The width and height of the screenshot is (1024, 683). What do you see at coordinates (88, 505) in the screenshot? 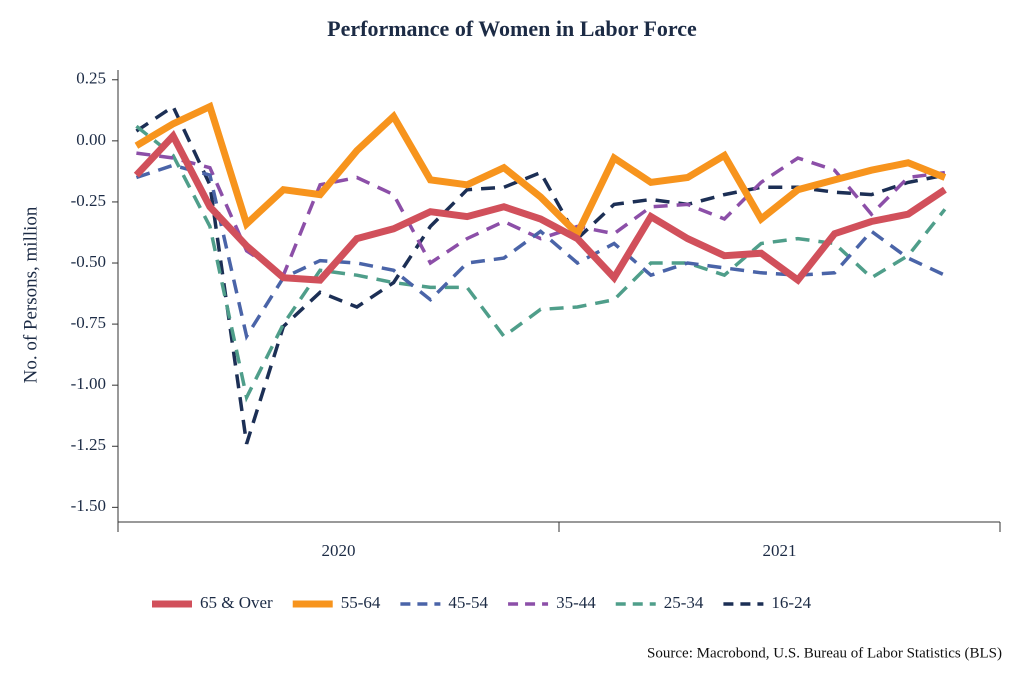
I see `y-tick-label: -1.50` at bounding box center [88, 505].